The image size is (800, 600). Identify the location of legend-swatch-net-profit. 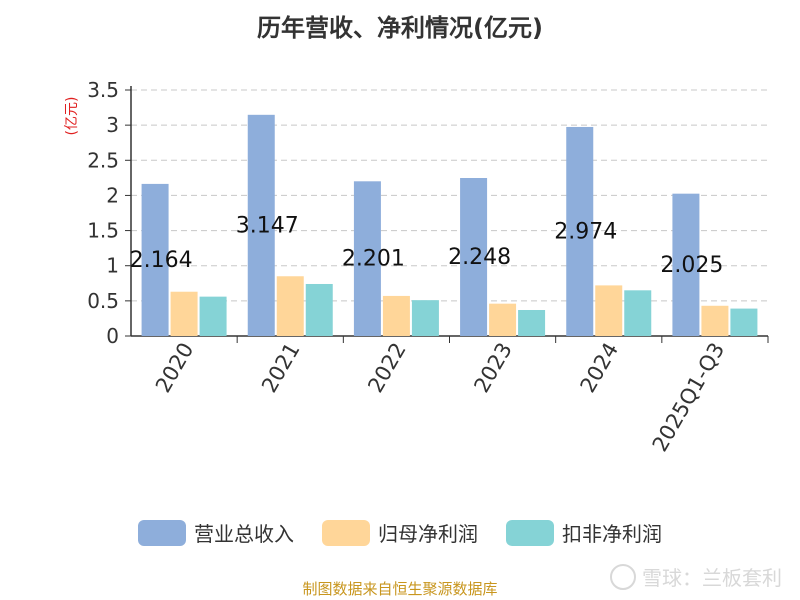
(346, 532).